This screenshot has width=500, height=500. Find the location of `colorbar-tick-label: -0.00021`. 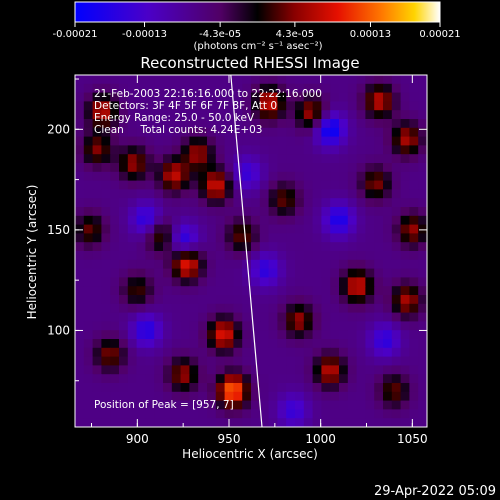

colorbar-tick-label: -0.00021 is located at coordinates (75, 34).